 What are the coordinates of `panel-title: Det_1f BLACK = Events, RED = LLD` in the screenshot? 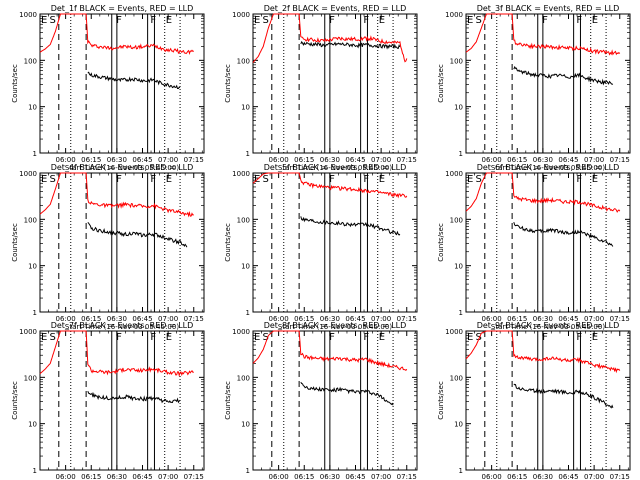 It's located at (122, 8).